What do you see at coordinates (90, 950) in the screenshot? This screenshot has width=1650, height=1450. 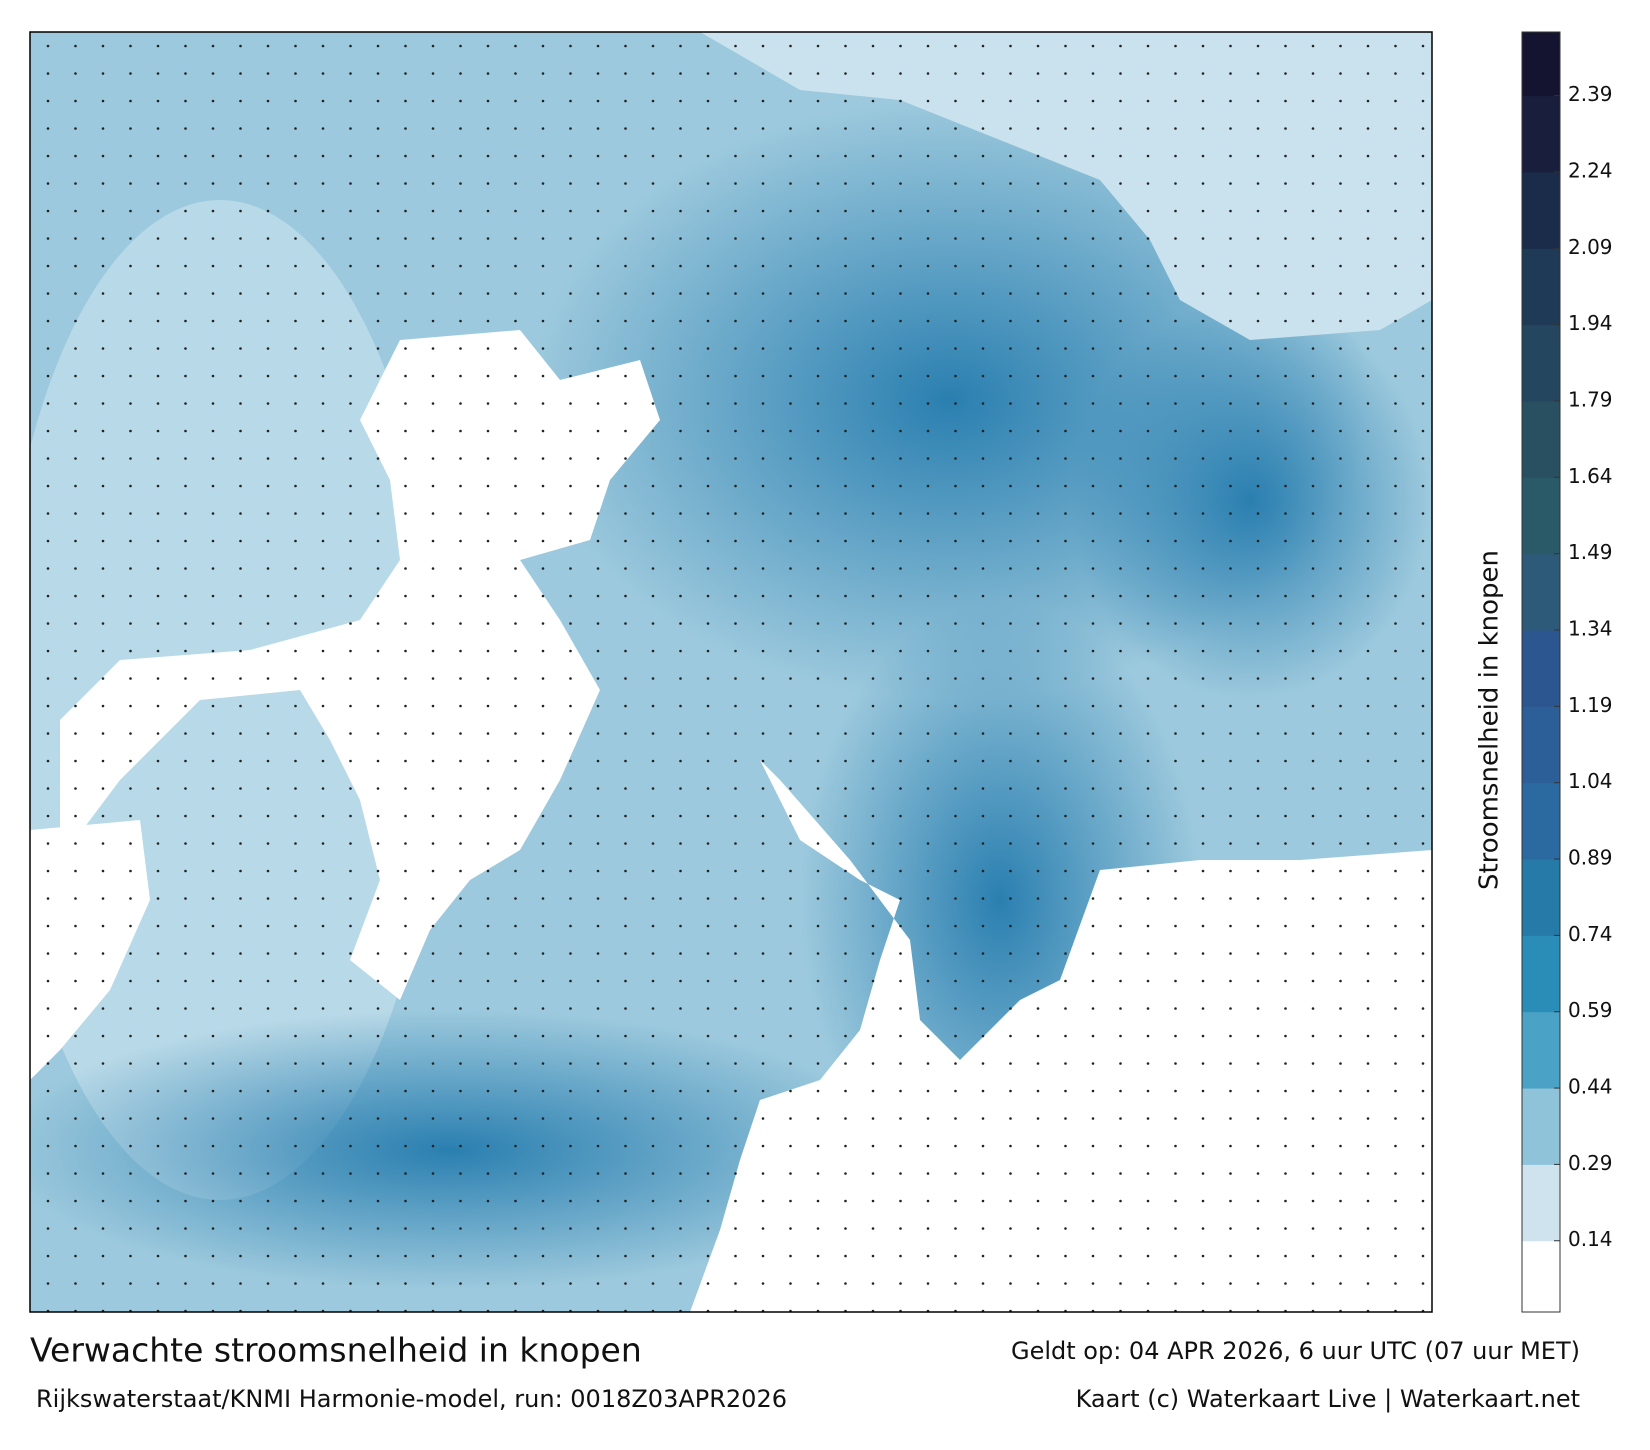 I see `land` at bounding box center [90, 950].